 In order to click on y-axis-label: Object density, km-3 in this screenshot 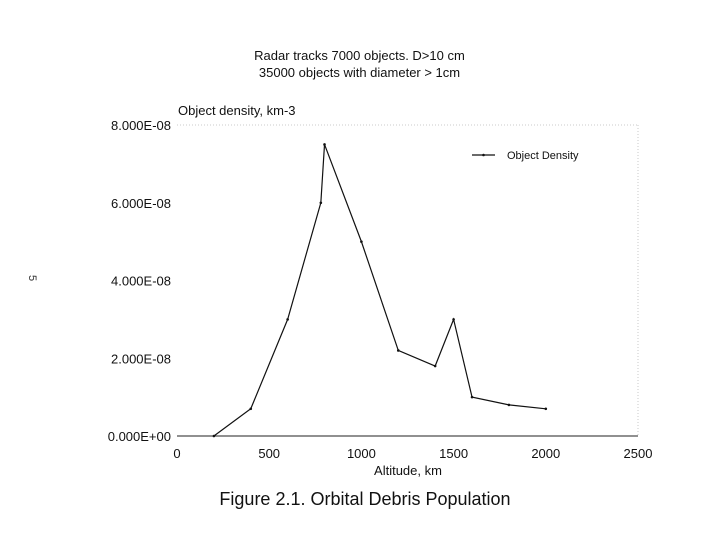, I will do `click(237, 110)`.